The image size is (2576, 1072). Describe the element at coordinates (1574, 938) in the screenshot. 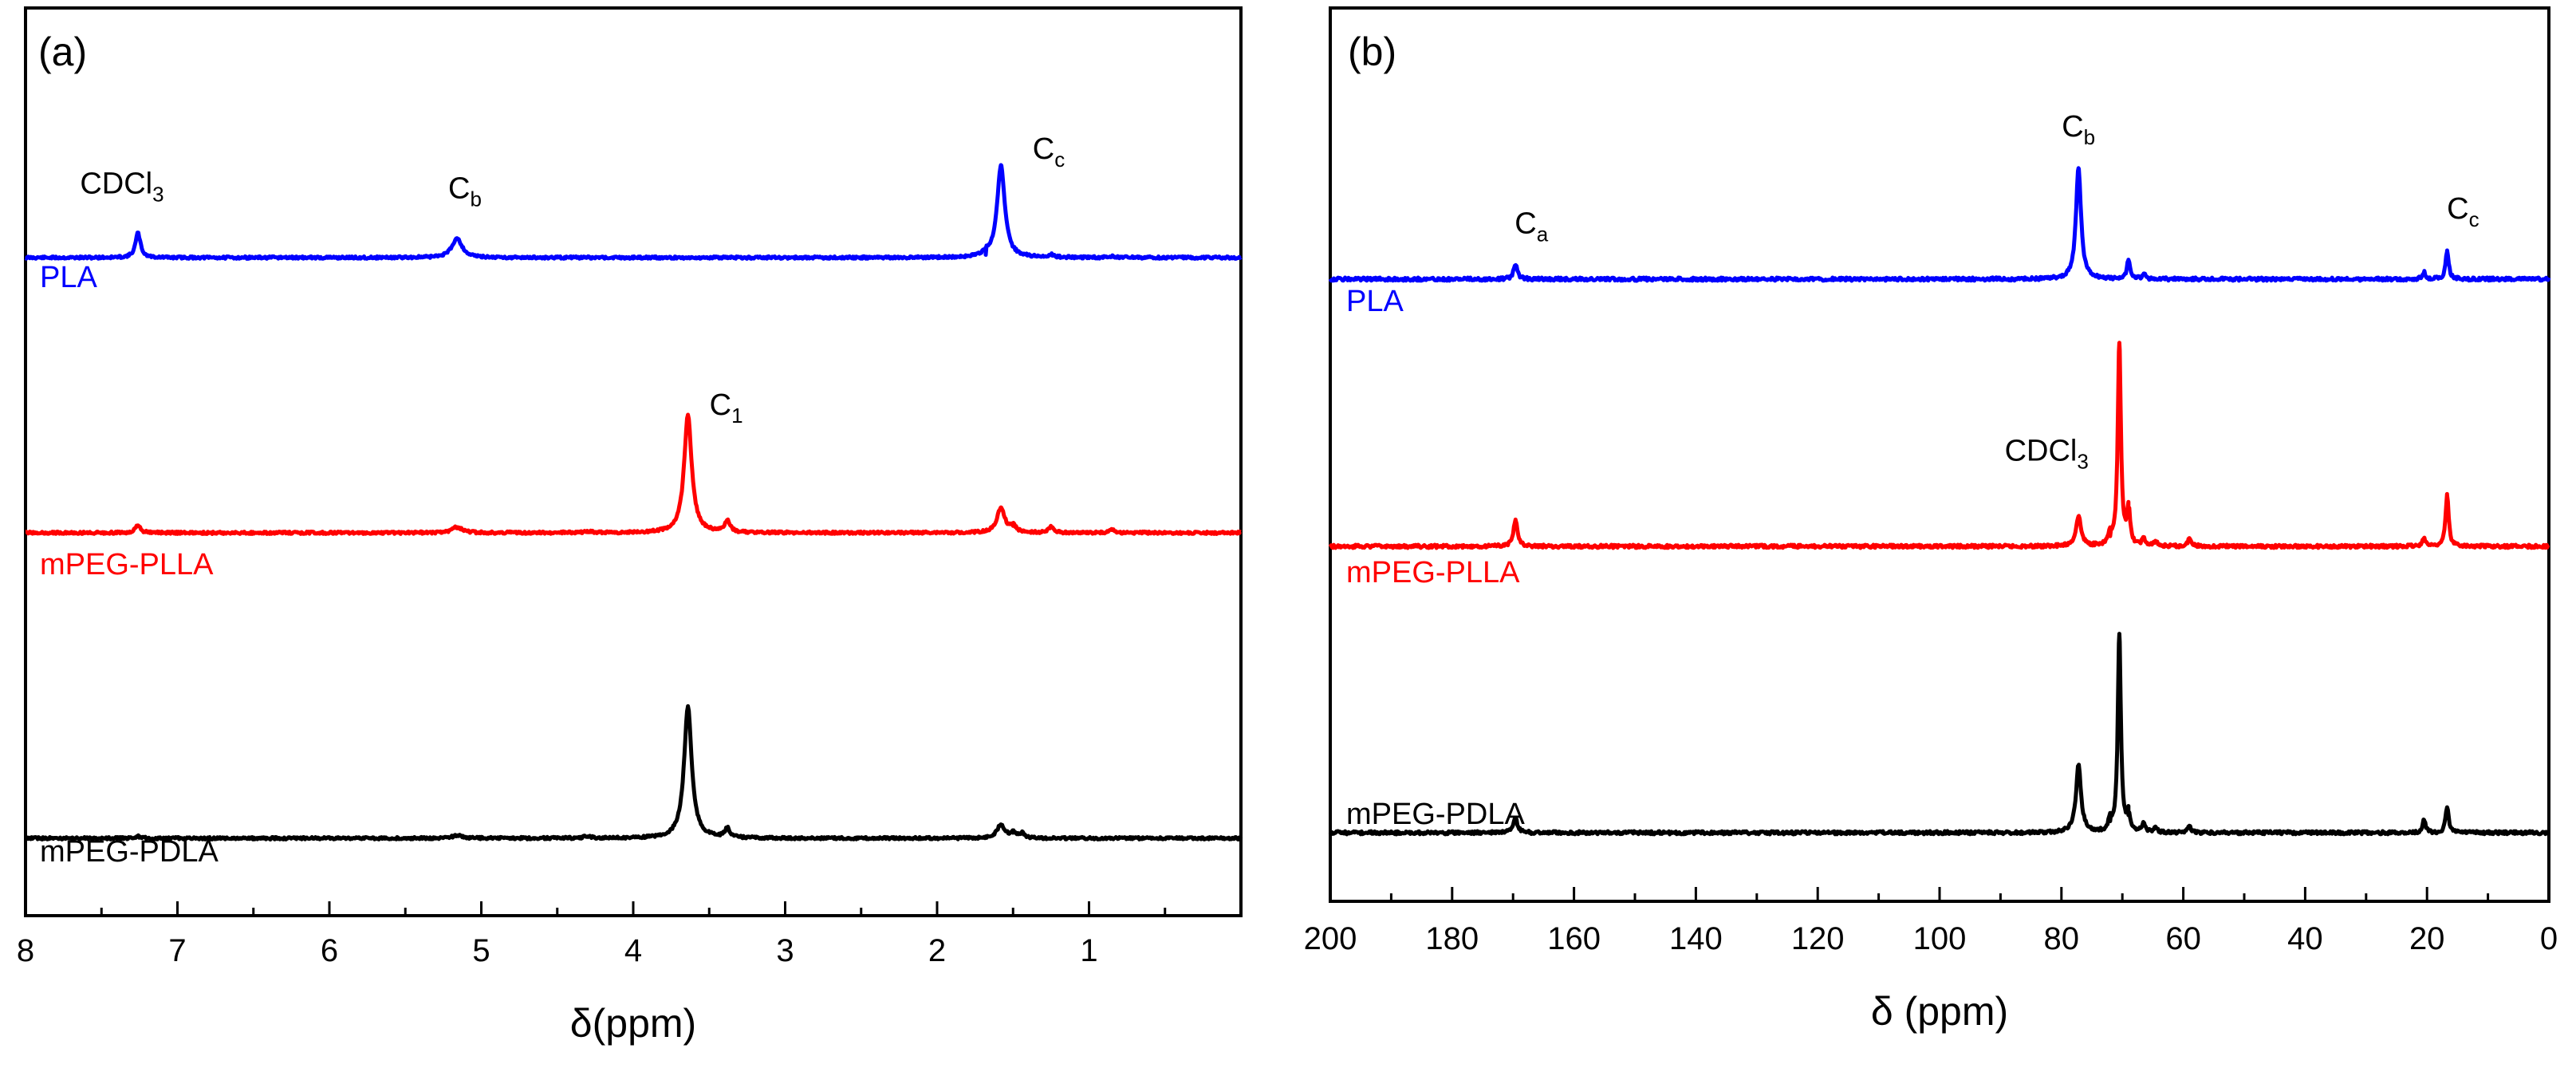

I see `x-tick-label: 160` at that location.